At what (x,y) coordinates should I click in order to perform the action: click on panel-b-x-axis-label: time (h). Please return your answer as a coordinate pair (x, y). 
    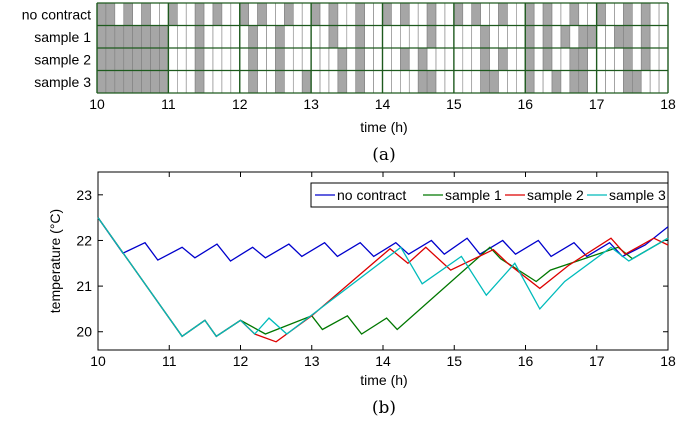
    Looking at the image, I should click on (383, 380).